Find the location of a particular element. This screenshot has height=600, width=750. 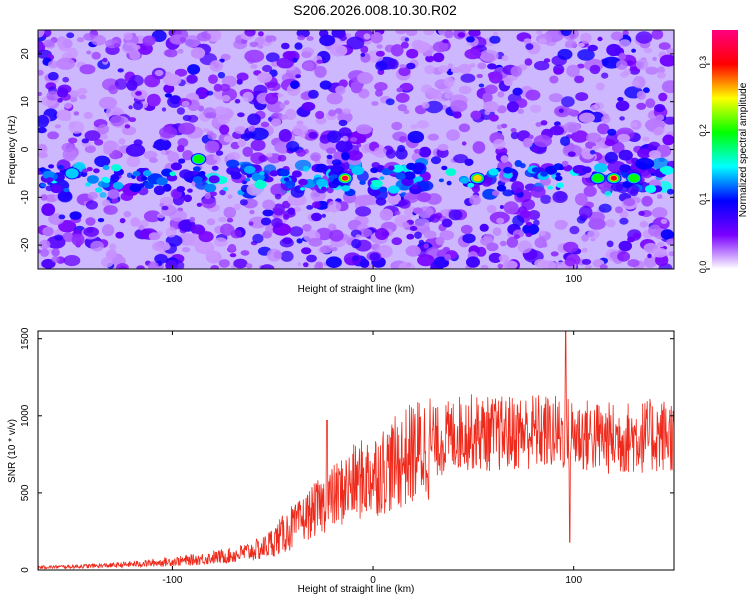

heatmap-y-tick-label: -20 is located at coordinates (25, 244).